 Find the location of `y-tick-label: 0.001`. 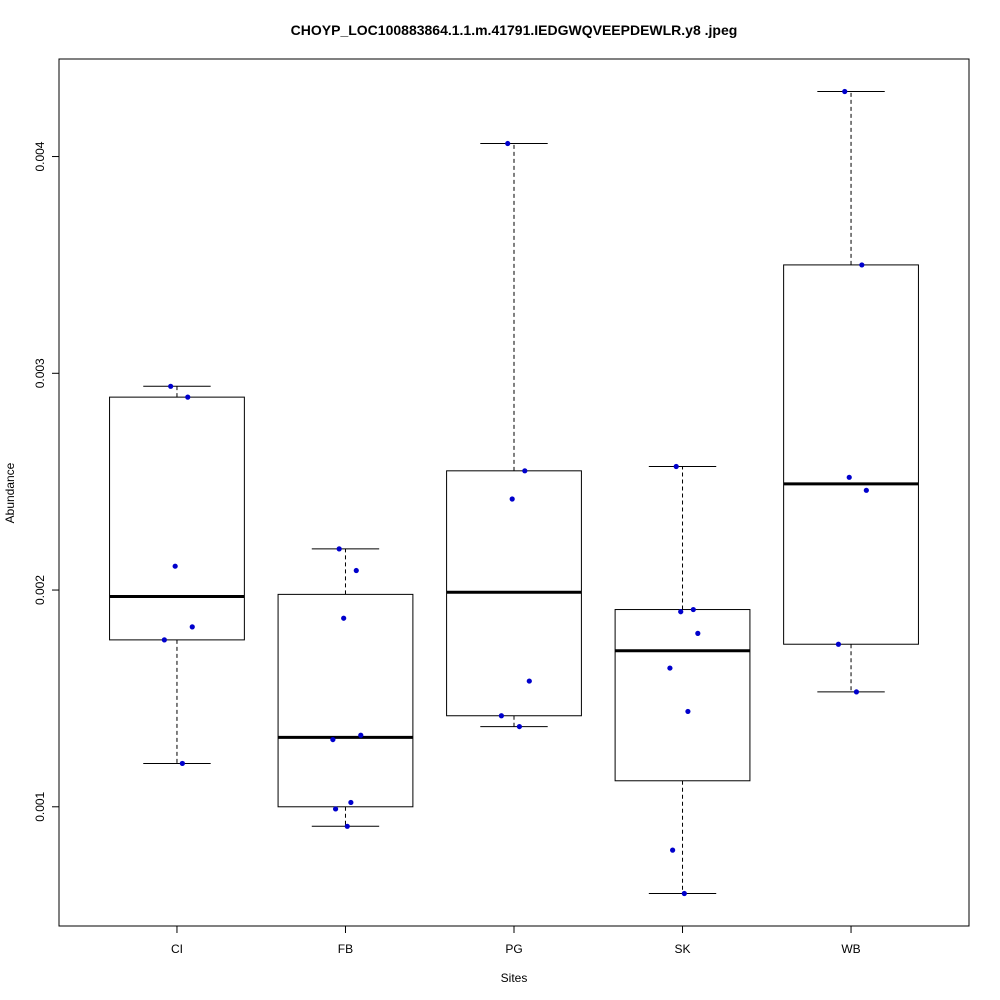

y-tick-label: 0.001 is located at coordinates (40, 806).